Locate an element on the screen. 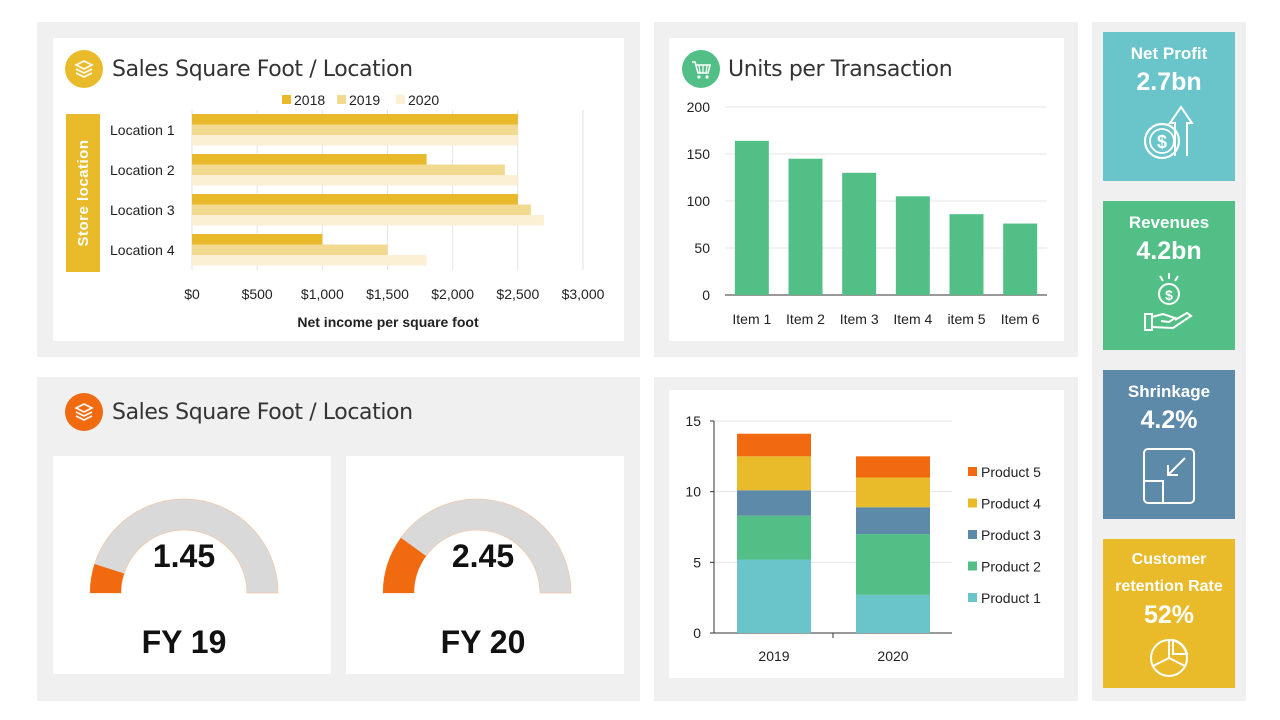 The width and height of the screenshot is (1280, 720). legend-label: Product 4 is located at coordinates (1011, 504).